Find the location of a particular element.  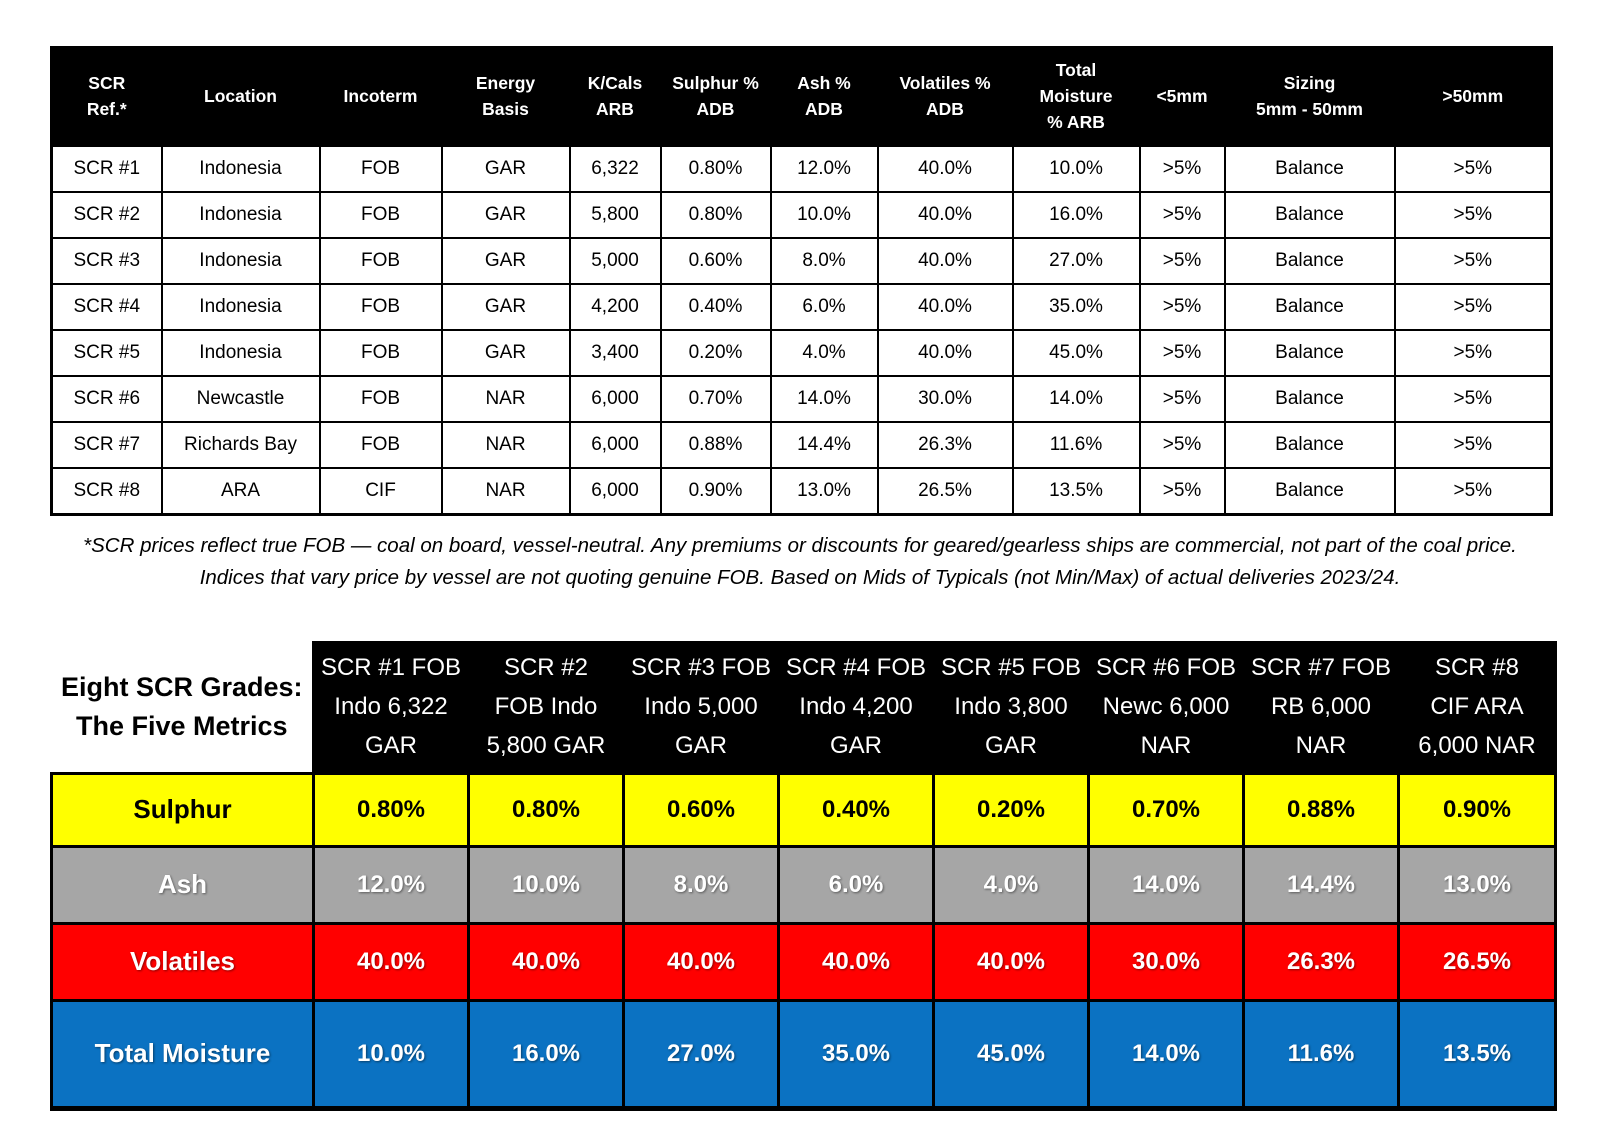

metric-value-cell: 8.0% is located at coordinates (701, 884).